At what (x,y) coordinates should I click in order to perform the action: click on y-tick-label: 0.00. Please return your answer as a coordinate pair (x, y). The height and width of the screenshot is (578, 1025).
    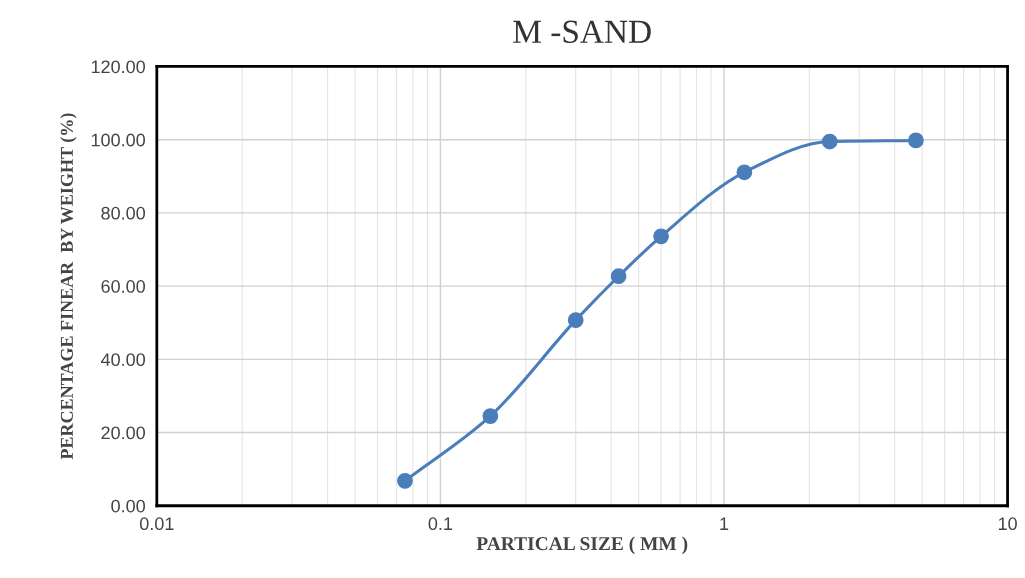
    Looking at the image, I should click on (128, 506).